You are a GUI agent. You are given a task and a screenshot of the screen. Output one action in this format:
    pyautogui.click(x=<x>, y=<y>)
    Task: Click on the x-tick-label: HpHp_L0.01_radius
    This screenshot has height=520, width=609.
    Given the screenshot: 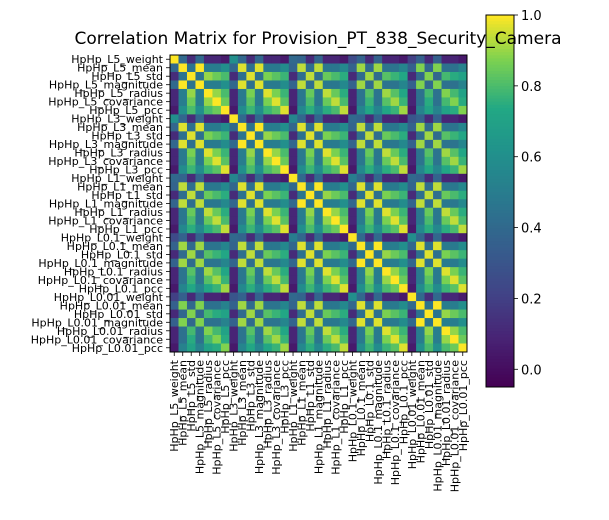 What is the action you would take?
    pyautogui.click(x=446, y=413)
    